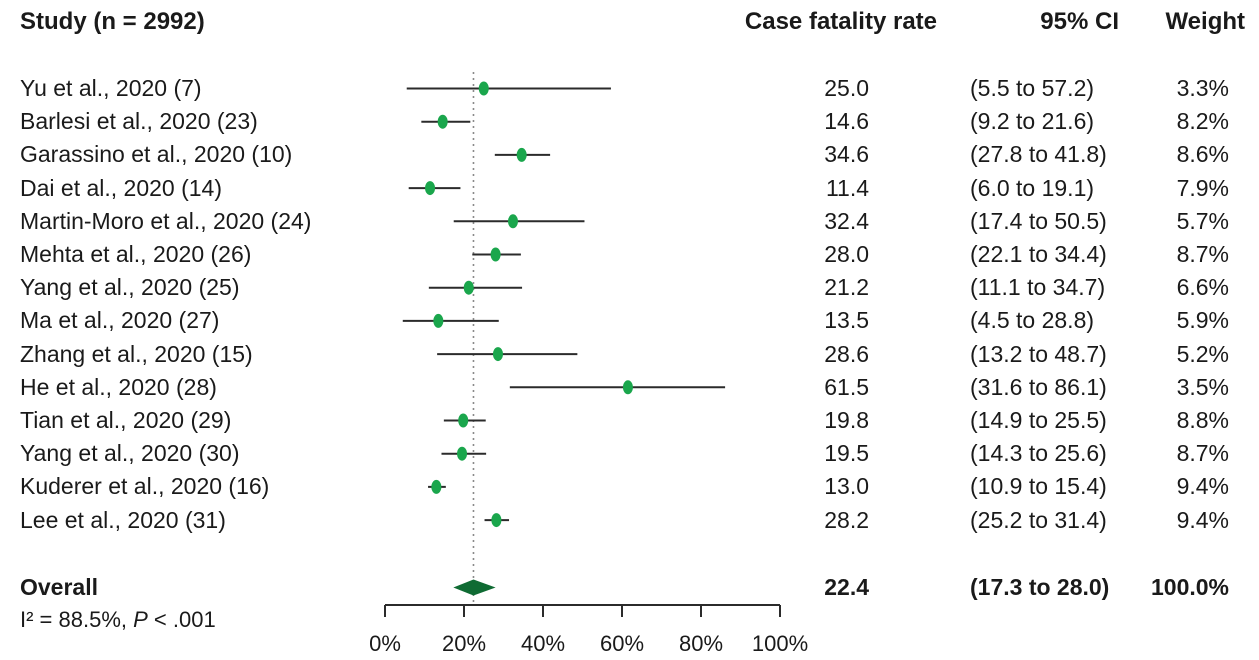  I want to click on p-letter: P, so click(140, 619).